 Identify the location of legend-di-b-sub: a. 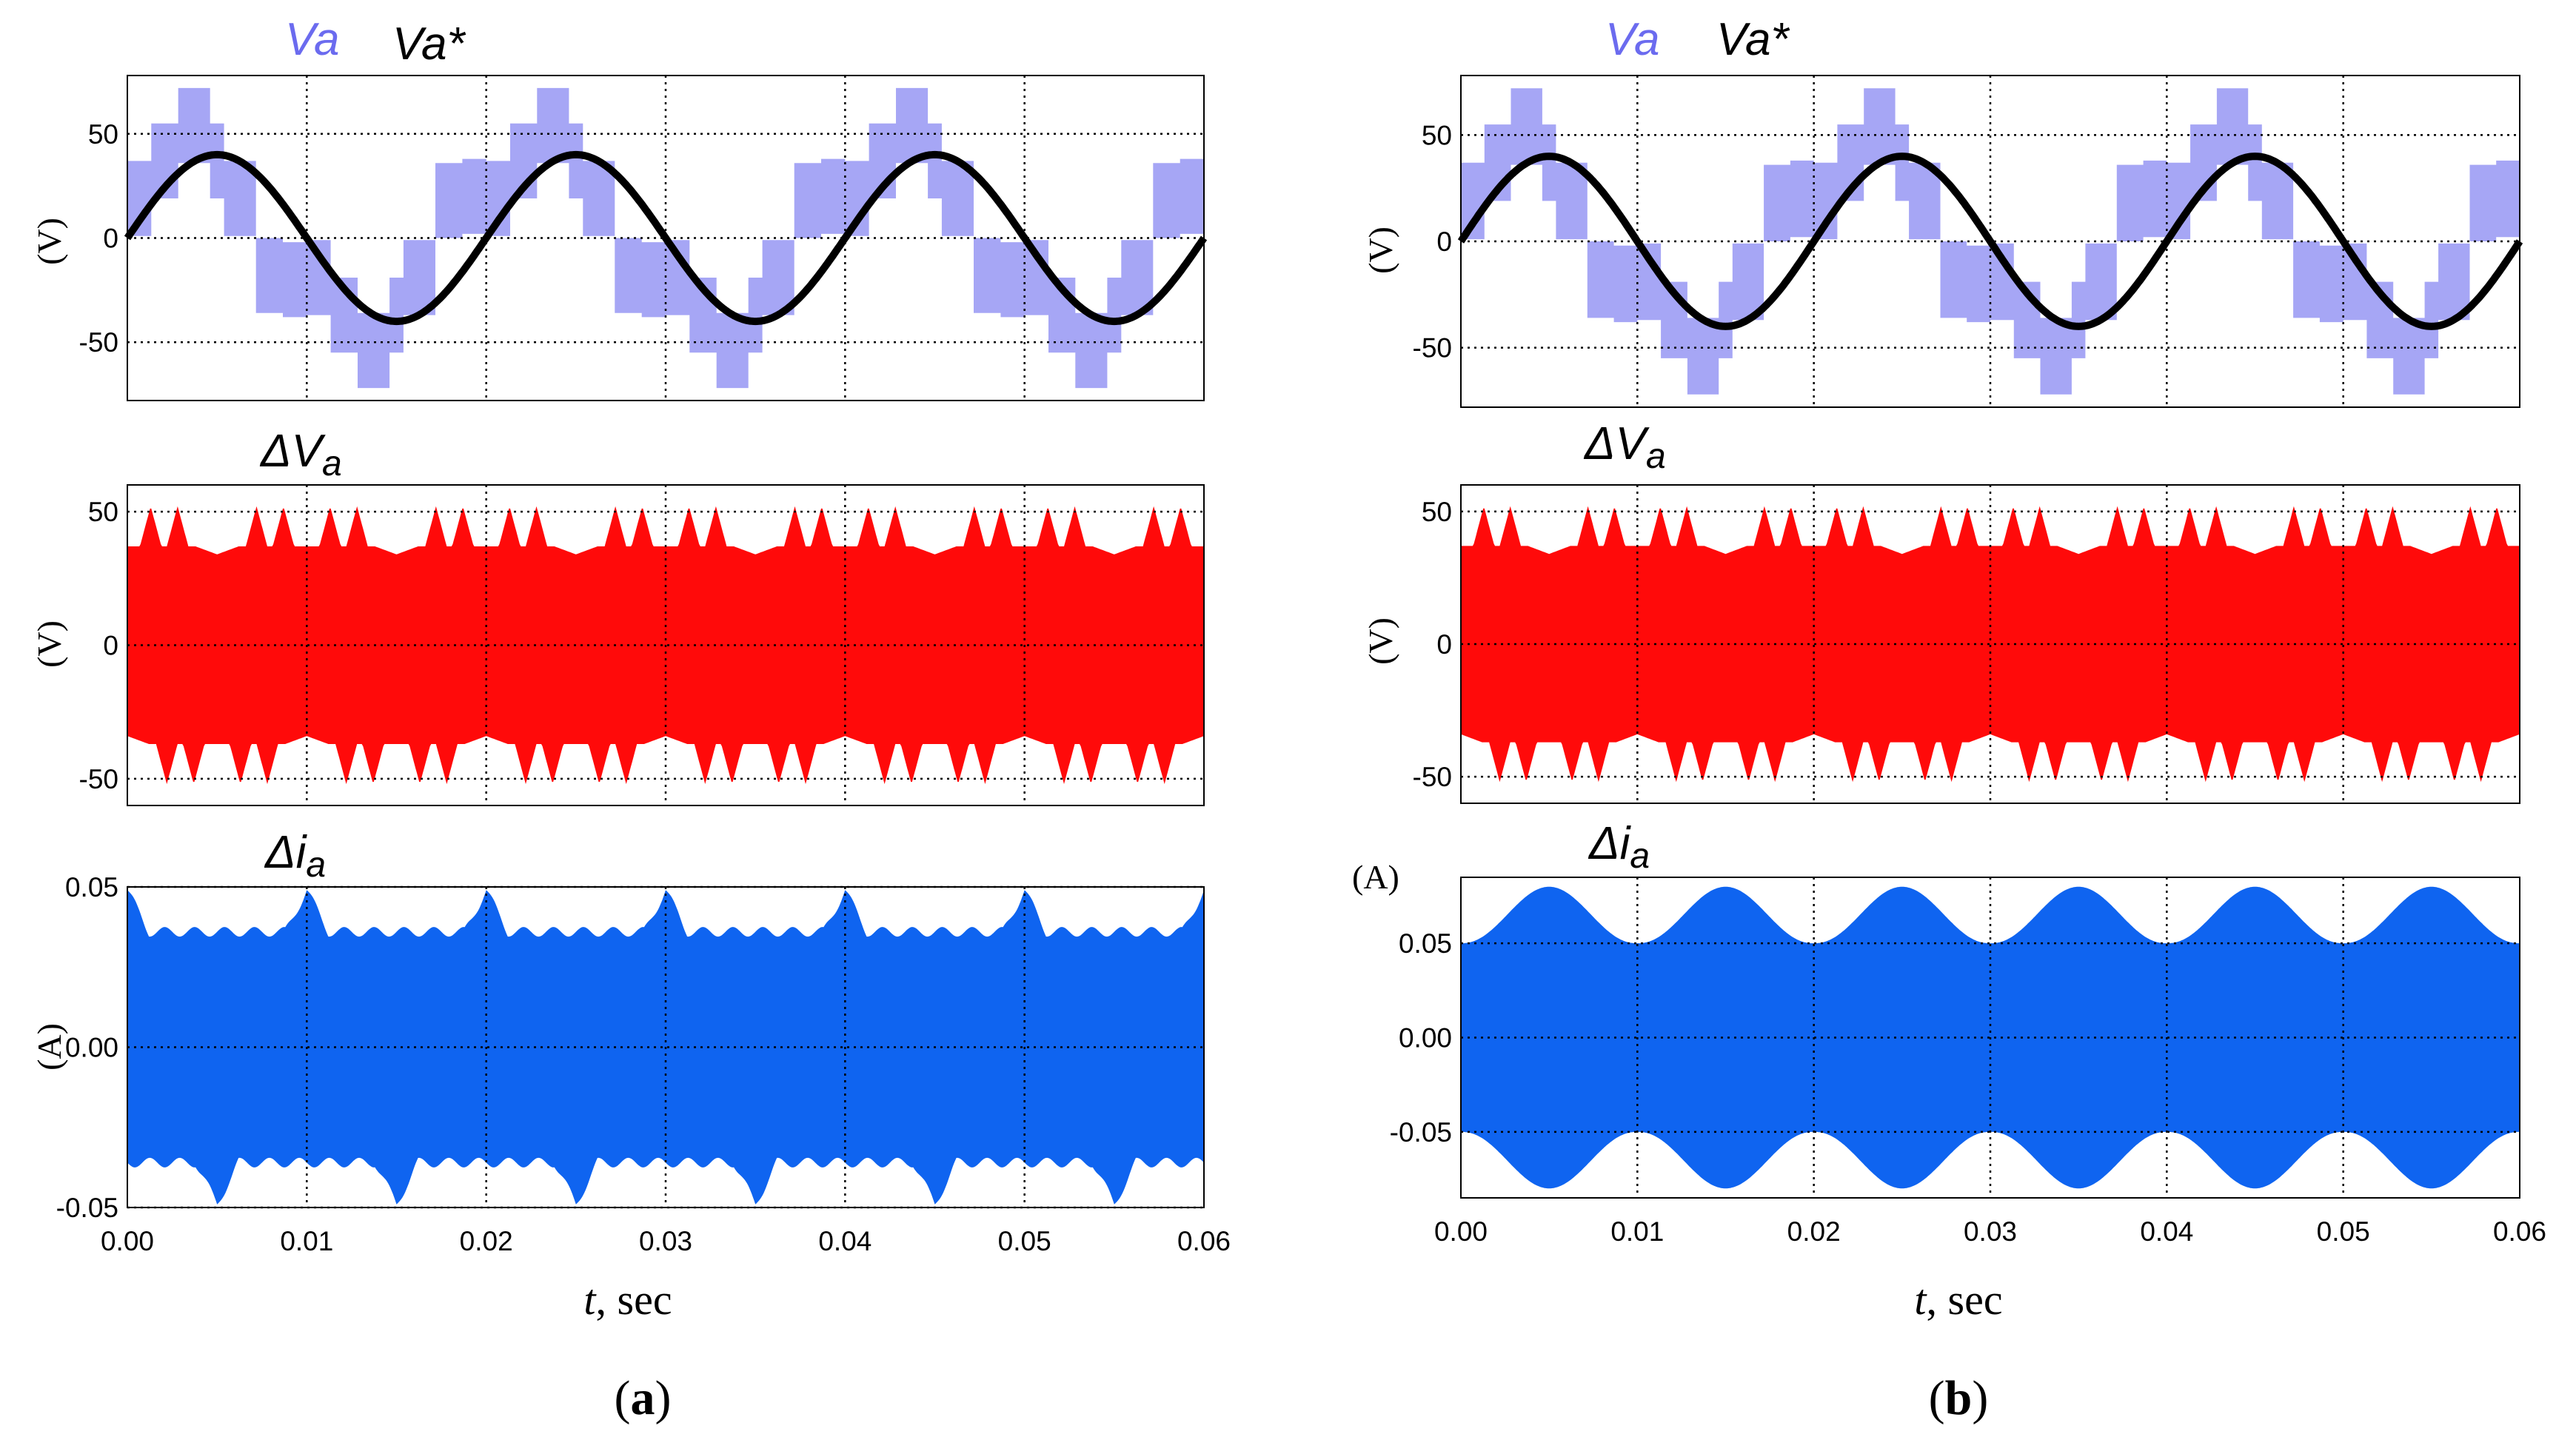
(1640, 856).